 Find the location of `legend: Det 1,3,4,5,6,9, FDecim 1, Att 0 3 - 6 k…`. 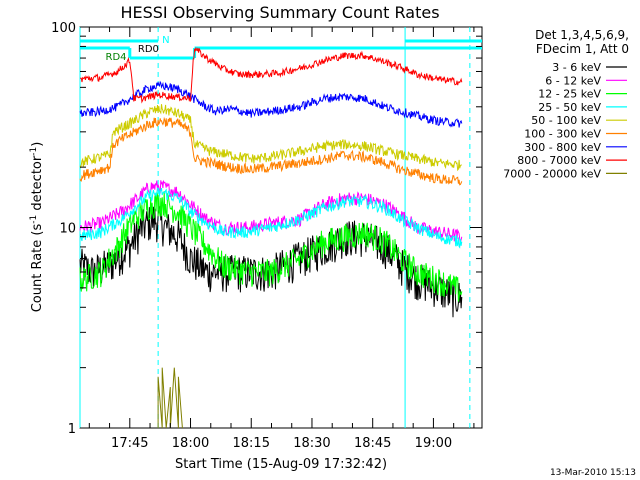

legend: Det 1,3,4,5,6,9, FDecim 1, Att 0 3 - 6 k… is located at coordinates (566, 104).